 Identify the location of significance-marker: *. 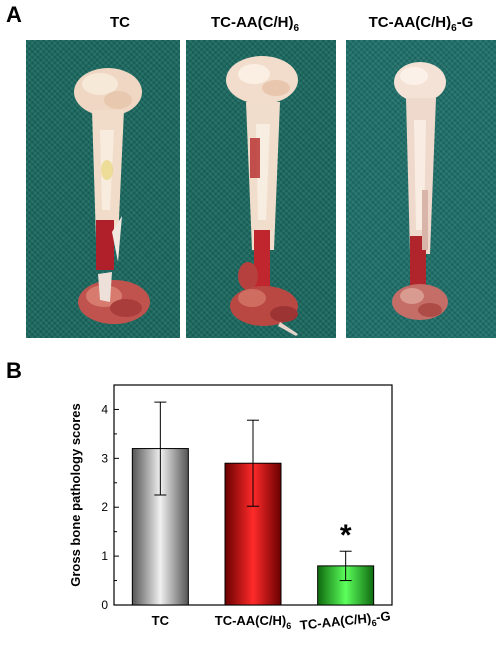
(346, 535).